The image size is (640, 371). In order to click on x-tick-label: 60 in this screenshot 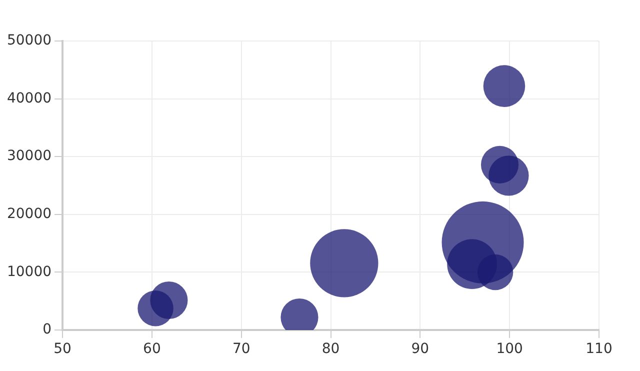, I will do `click(152, 349)`.